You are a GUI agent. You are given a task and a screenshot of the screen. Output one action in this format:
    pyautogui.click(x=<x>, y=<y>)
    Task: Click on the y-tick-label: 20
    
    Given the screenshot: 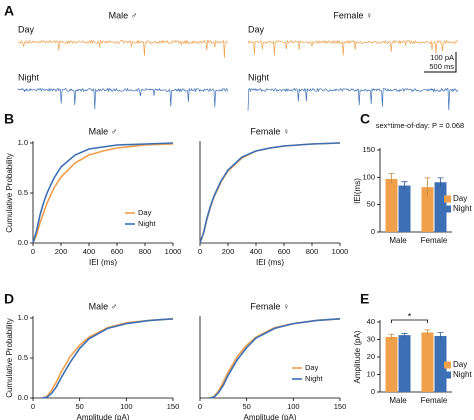 What is the action you would take?
    pyautogui.click(x=371, y=356)
    